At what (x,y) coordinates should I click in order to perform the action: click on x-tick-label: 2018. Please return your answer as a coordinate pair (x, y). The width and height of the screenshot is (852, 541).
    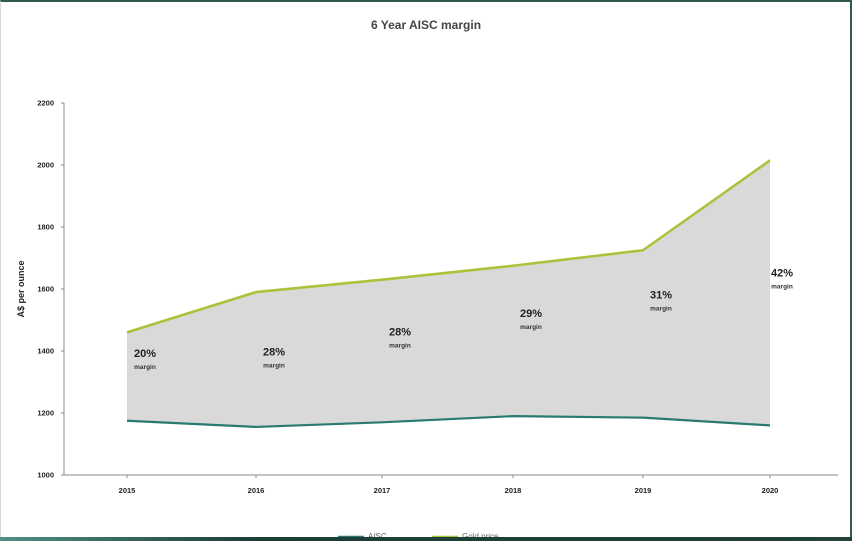
    Looking at the image, I should click on (513, 490).